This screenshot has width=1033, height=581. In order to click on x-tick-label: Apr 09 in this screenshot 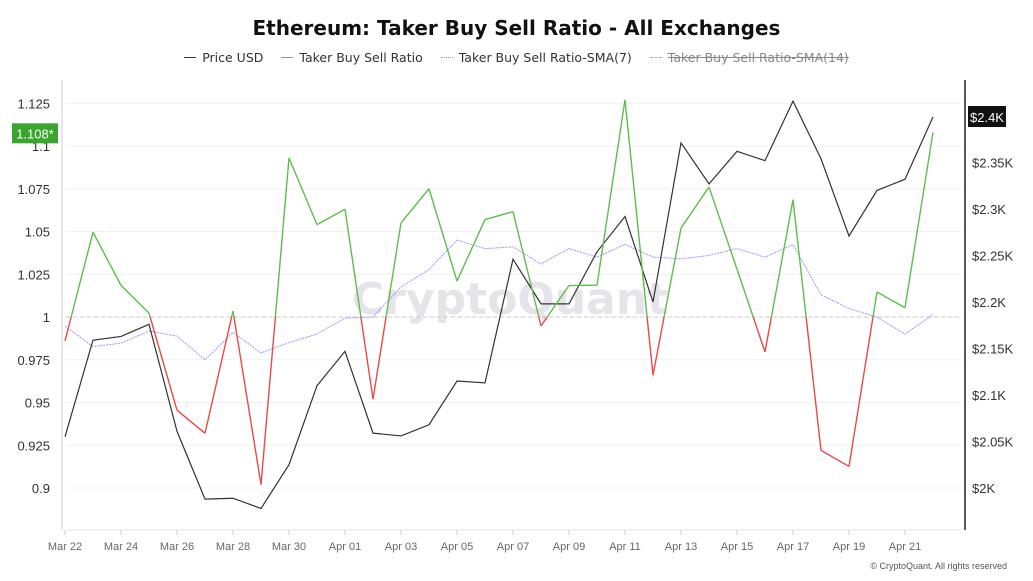, I will do `click(569, 547)`.